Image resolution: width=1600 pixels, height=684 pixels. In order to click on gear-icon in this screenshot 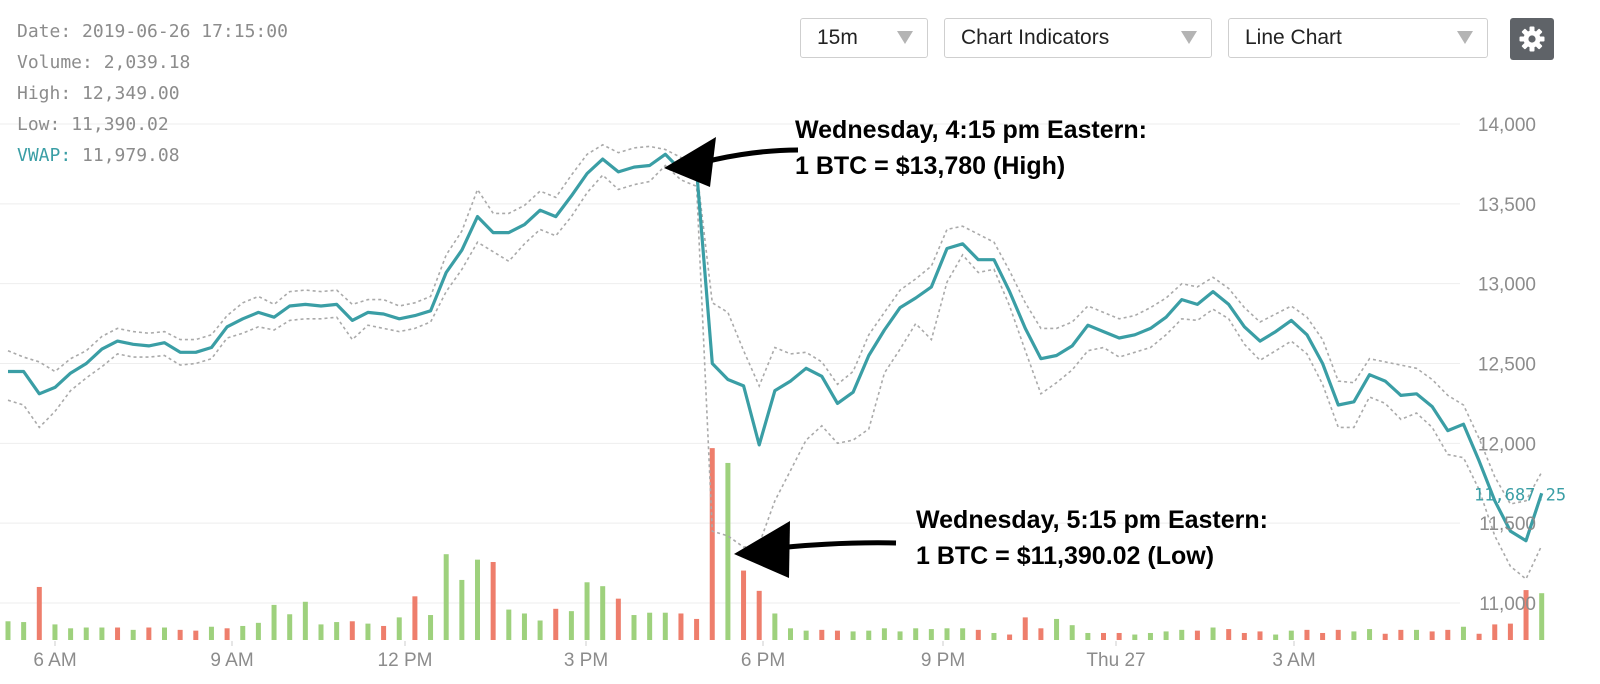, I will do `click(1532, 39)`.